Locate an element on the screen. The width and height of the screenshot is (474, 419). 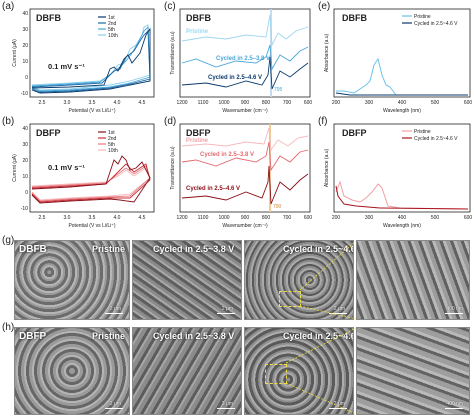
cv-curve-5th is located at coordinates (91, 58).